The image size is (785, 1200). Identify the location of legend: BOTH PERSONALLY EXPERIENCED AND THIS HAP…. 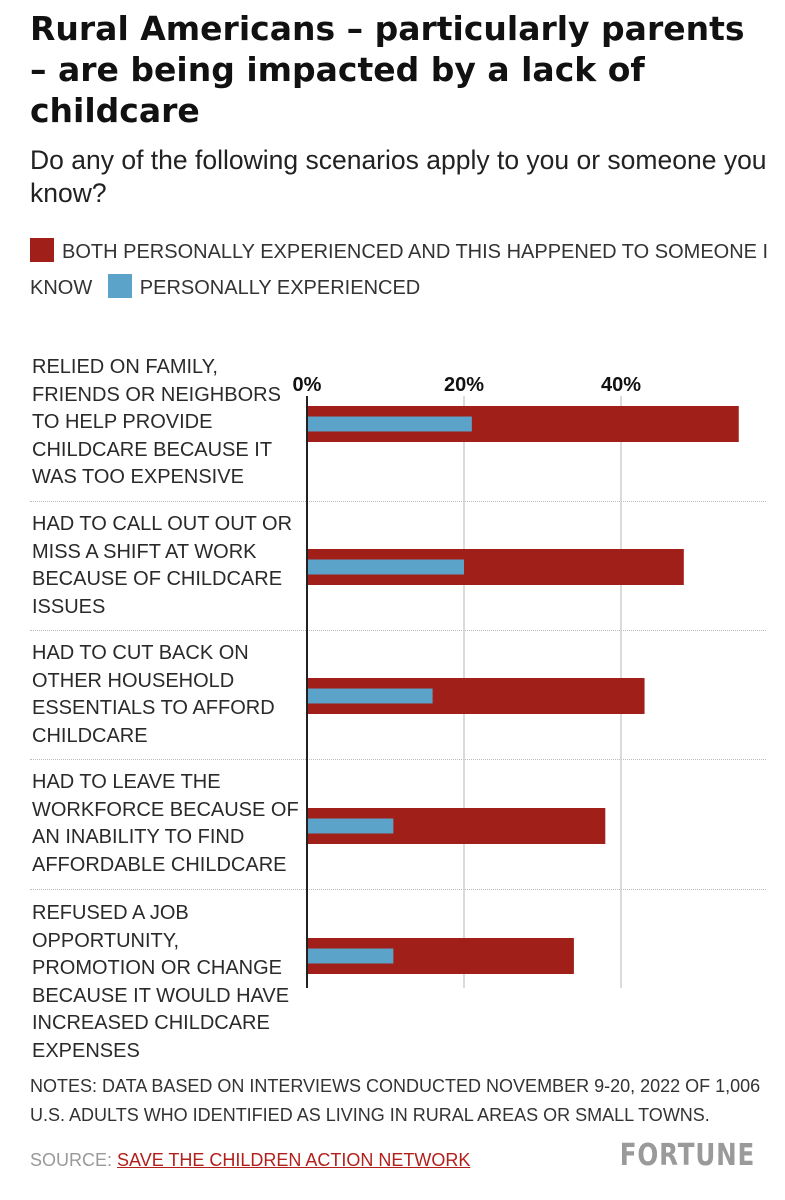
(400, 270).